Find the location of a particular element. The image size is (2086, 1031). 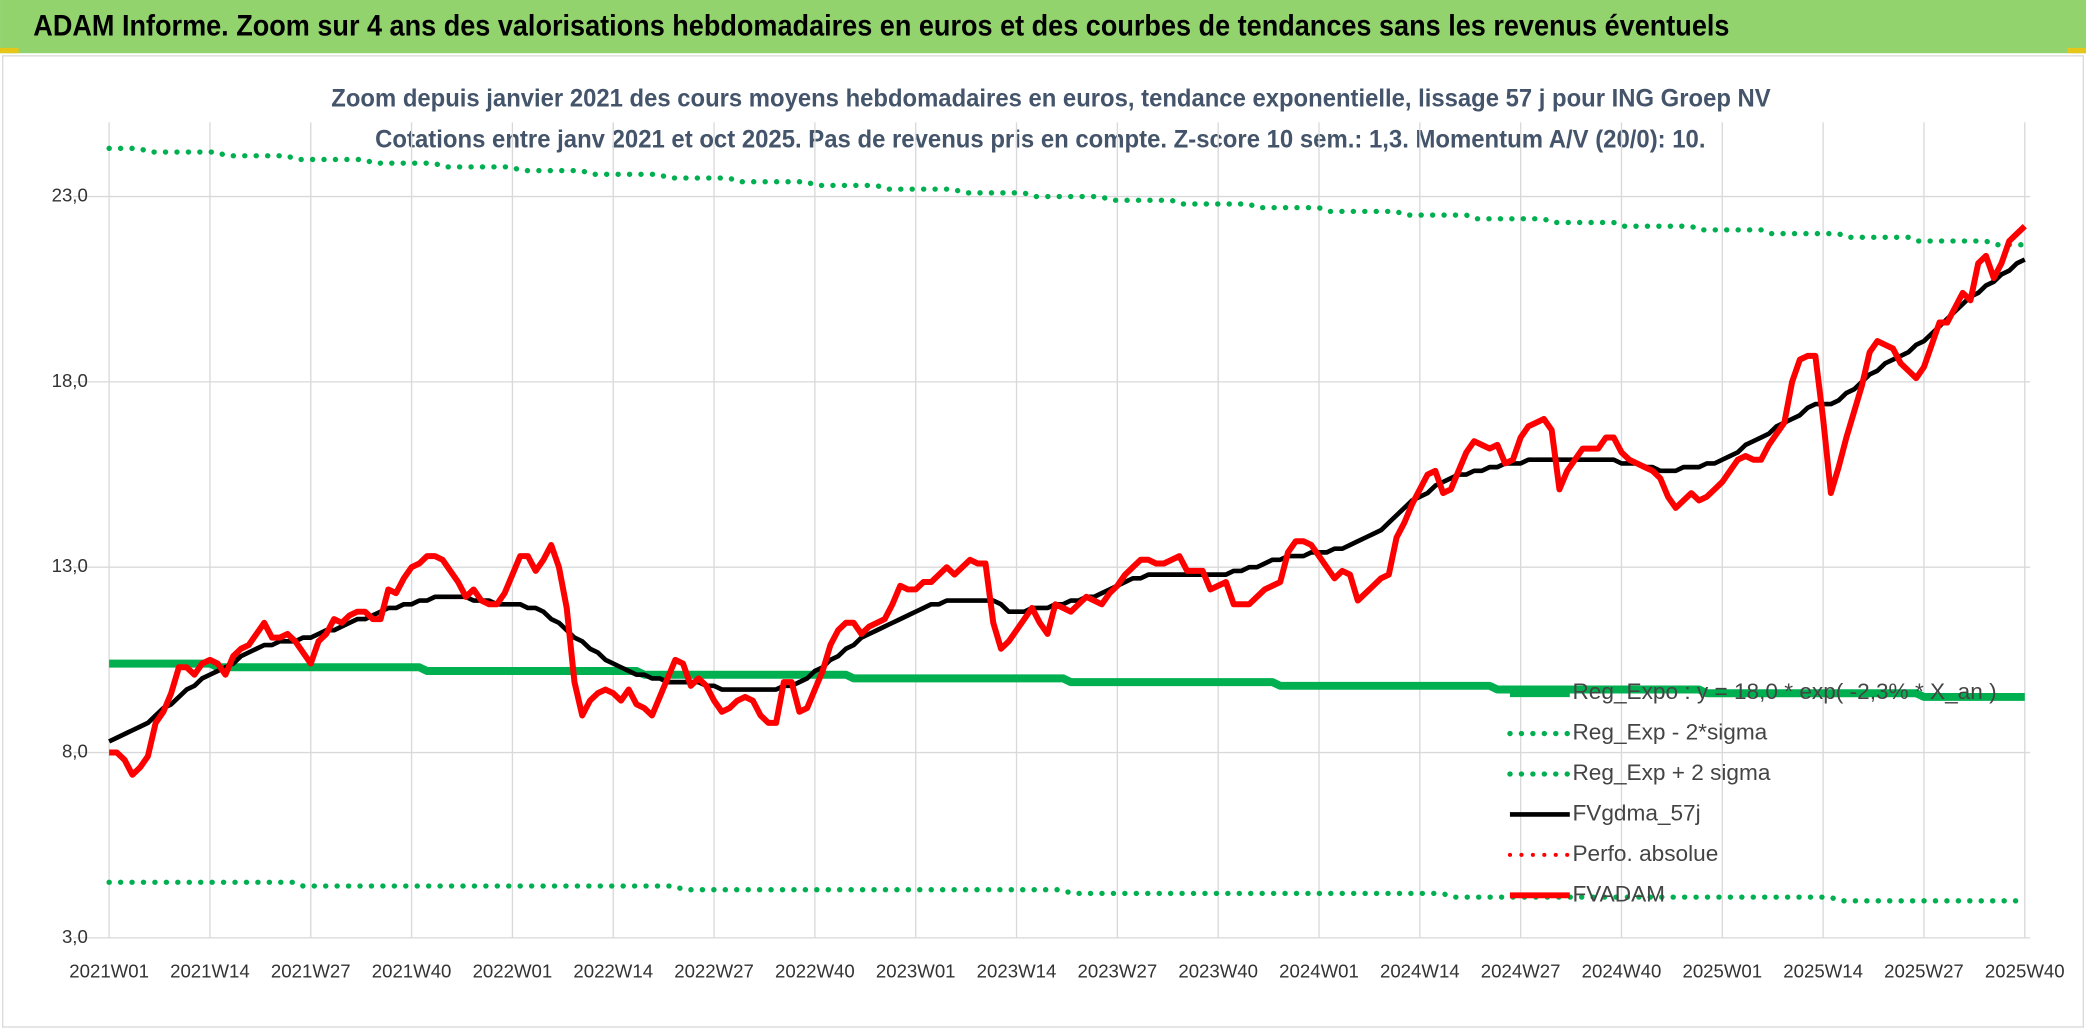

legend-label: FVgdma_57j is located at coordinates (1636, 812).